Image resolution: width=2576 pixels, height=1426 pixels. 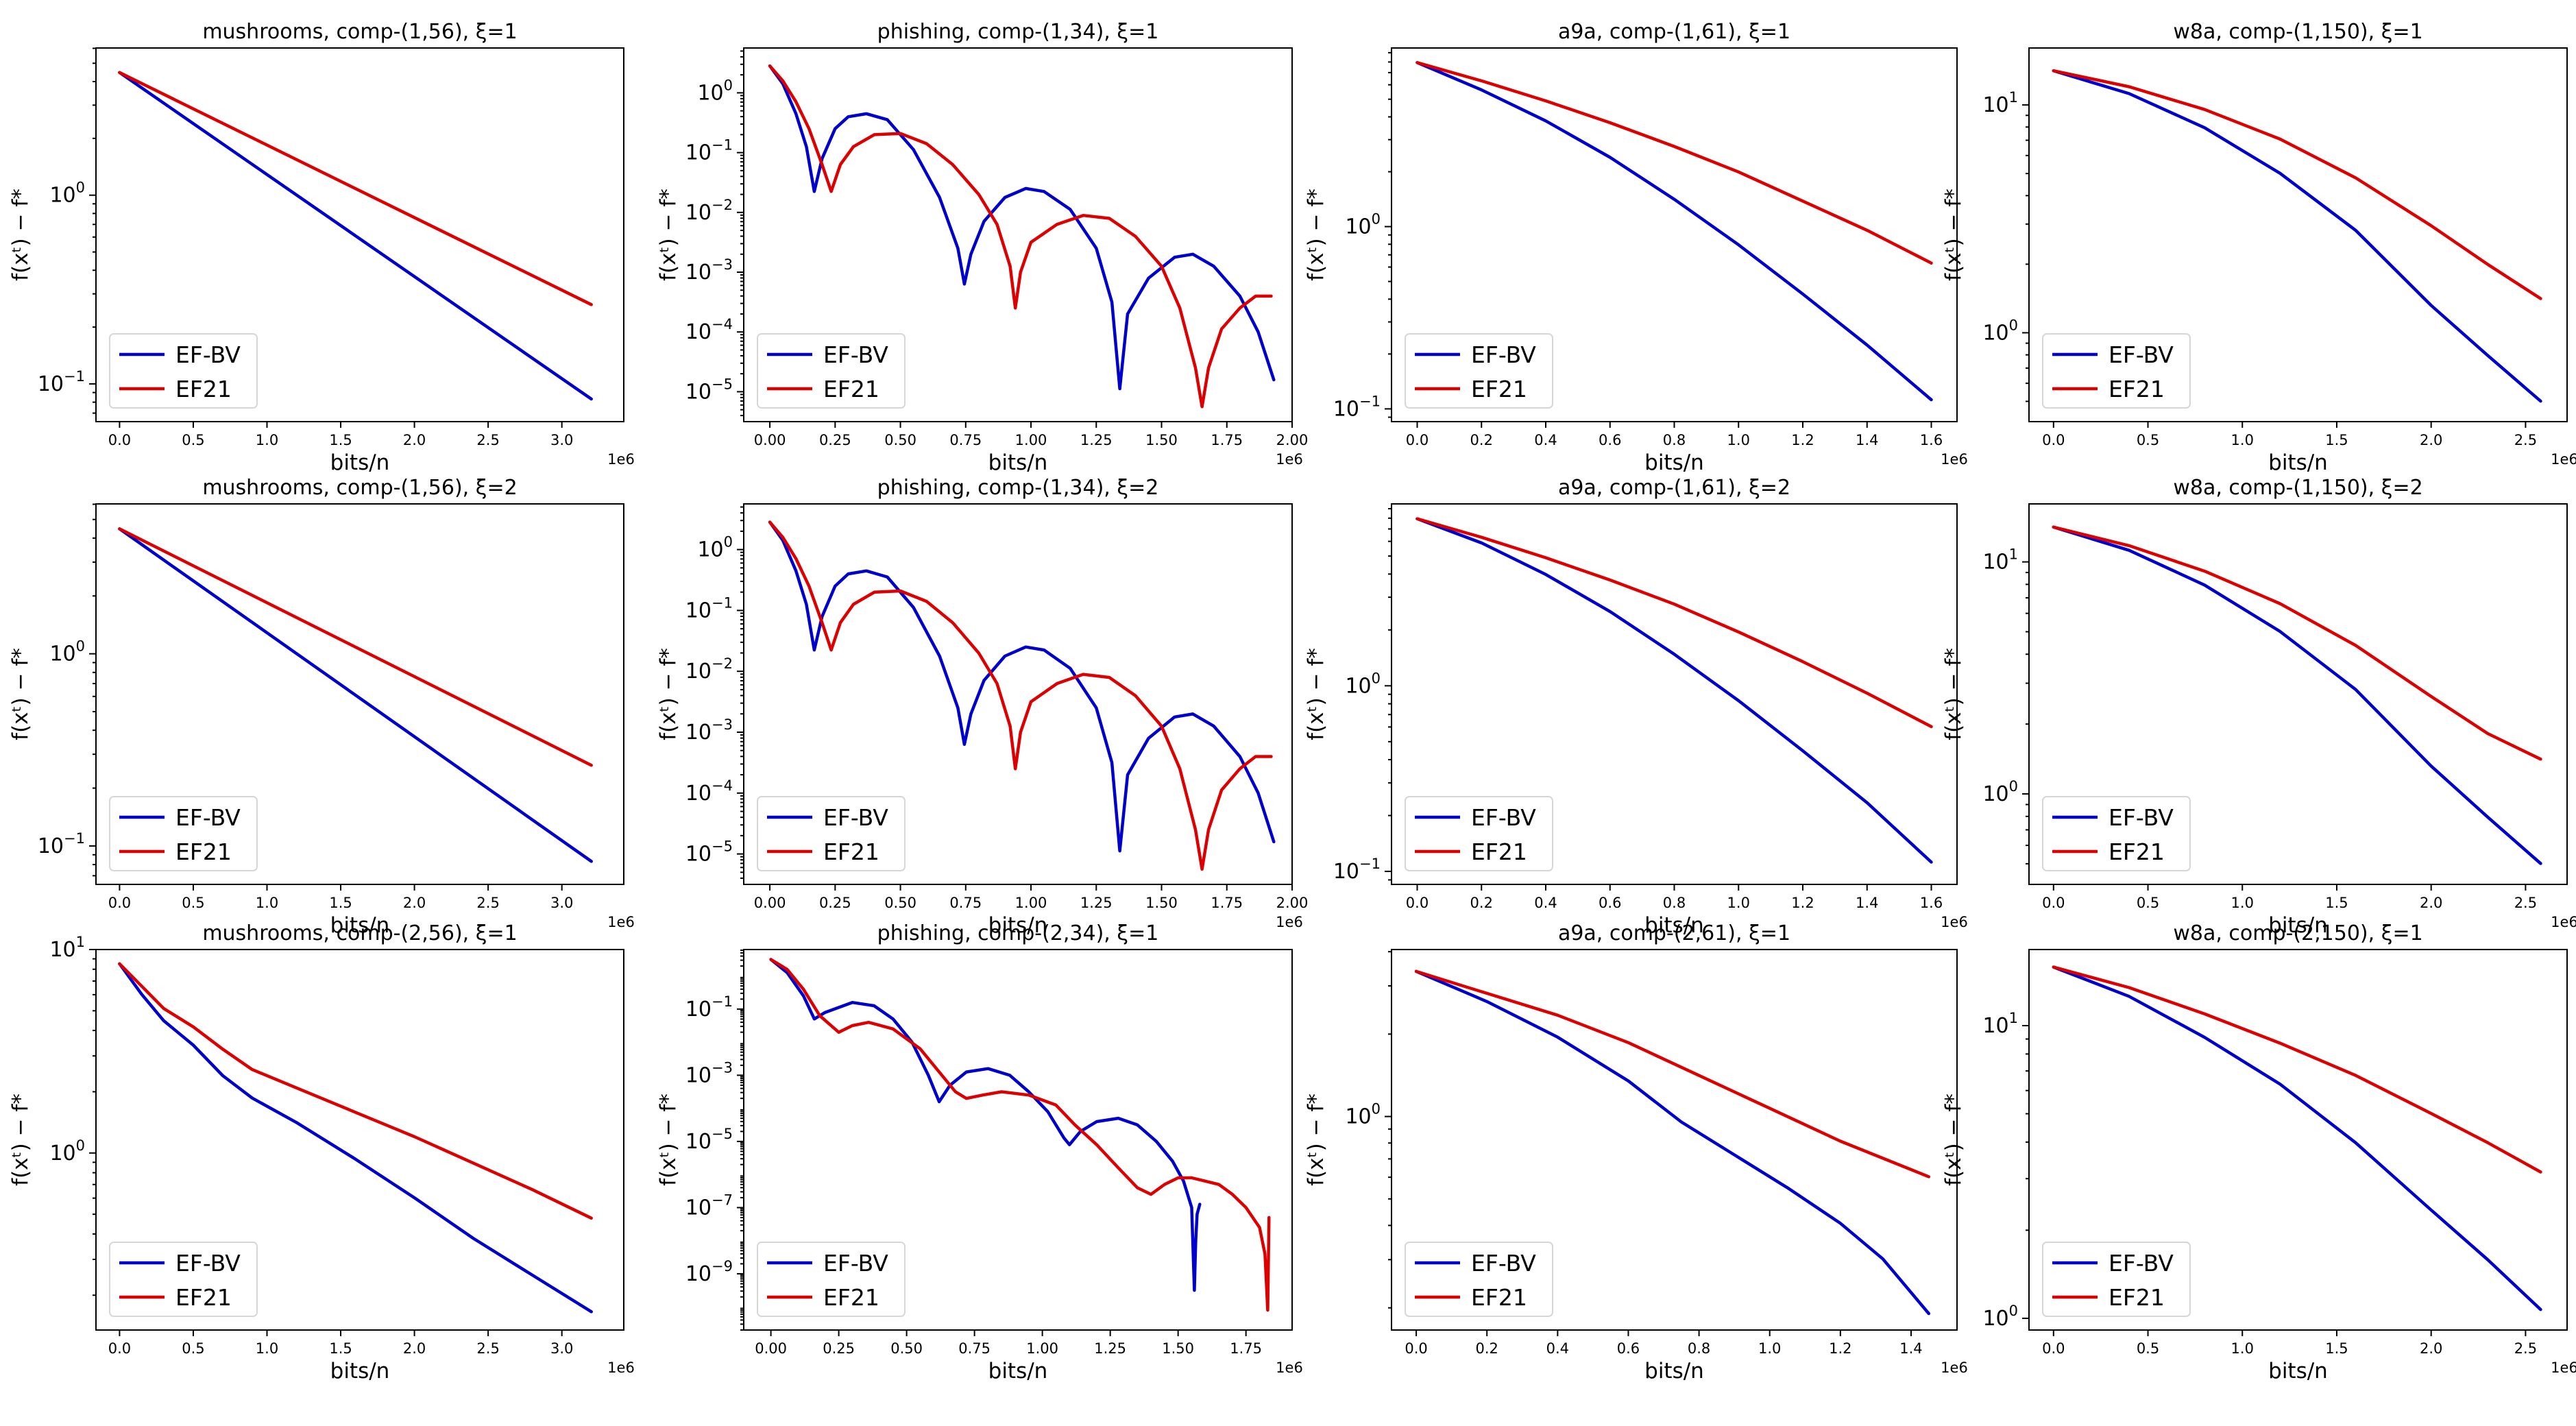 What do you see at coordinates (770, 440) in the screenshot?
I see `x-tick-label: 0.00` at bounding box center [770, 440].